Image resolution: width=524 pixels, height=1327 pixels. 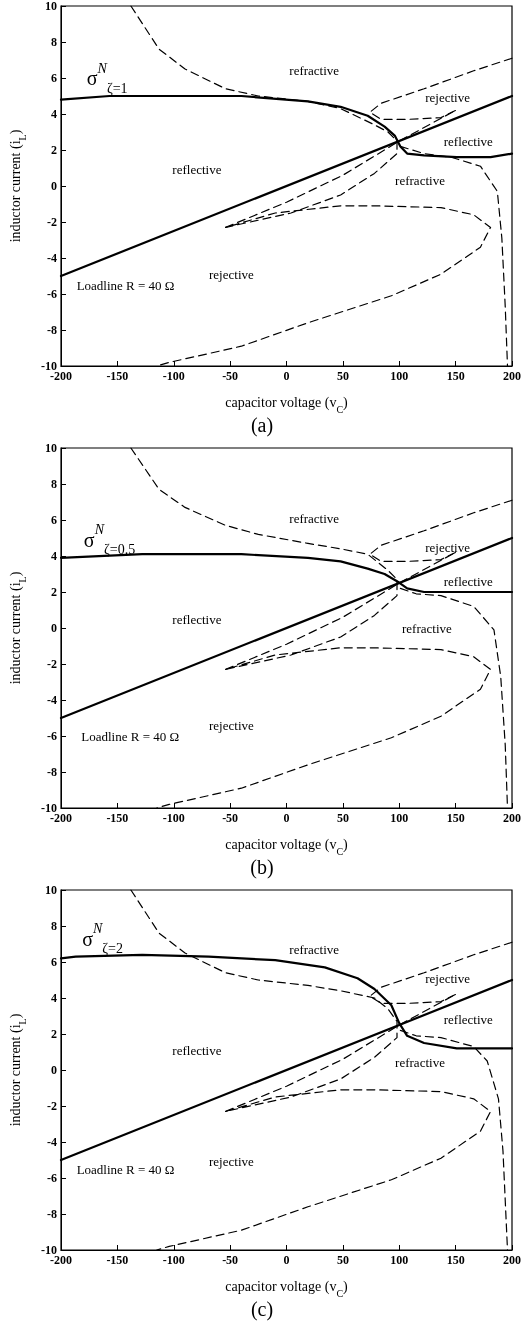 I want to click on text: (b), so click(x=262, y=867).